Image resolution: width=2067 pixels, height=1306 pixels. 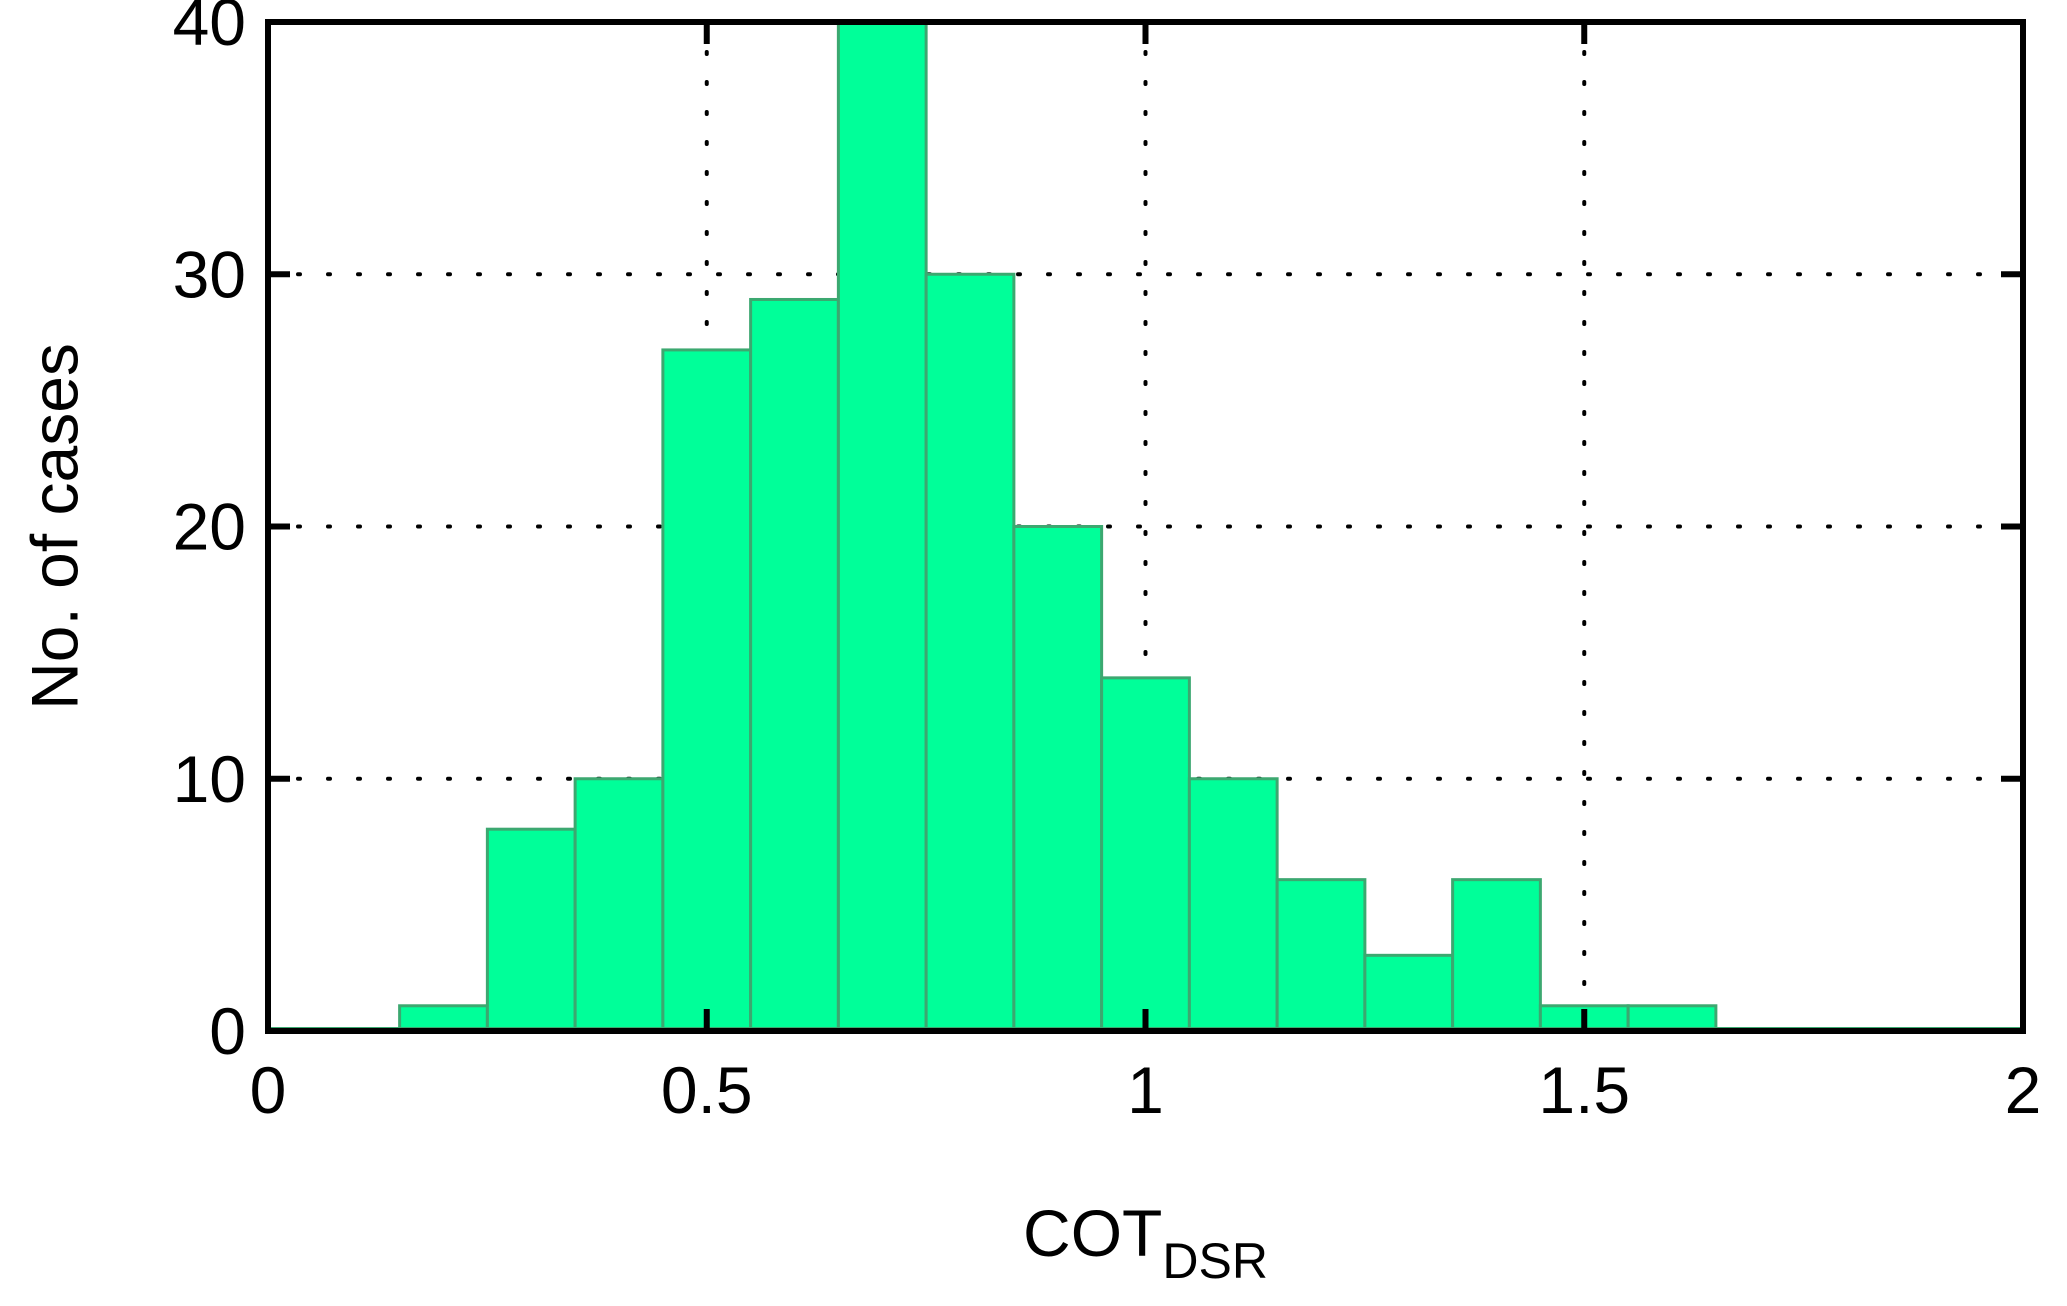 I want to click on x-tick-label: 1, so click(x=1145, y=1090).